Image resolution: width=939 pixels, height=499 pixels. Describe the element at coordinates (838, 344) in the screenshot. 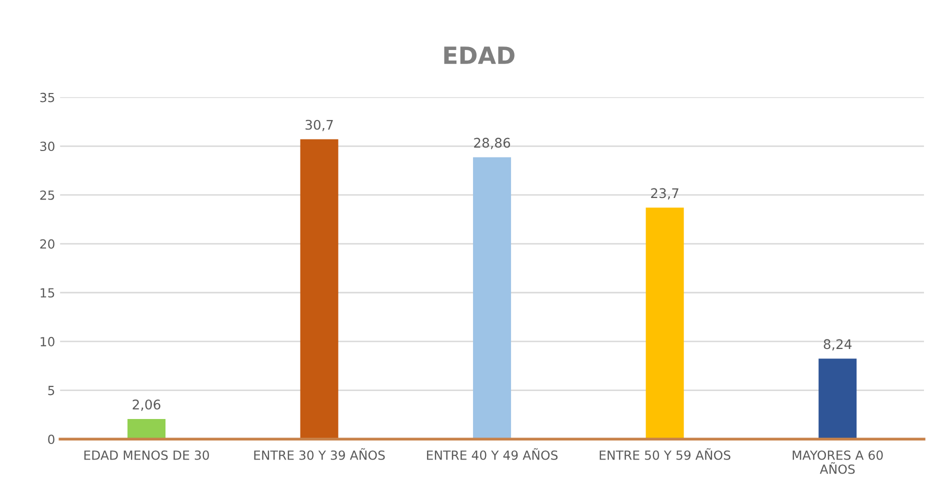

I see `data-label: 8,24` at that location.